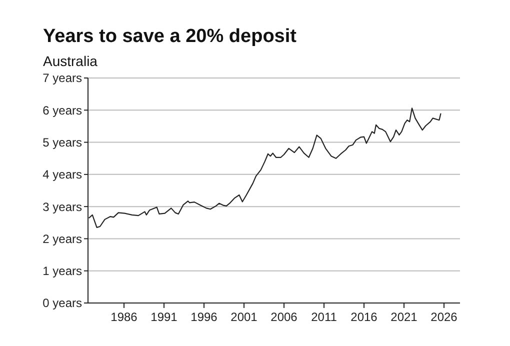 The height and width of the screenshot is (346, 510). I want to click on y-tick-label: 1 years, so click(62, 271).